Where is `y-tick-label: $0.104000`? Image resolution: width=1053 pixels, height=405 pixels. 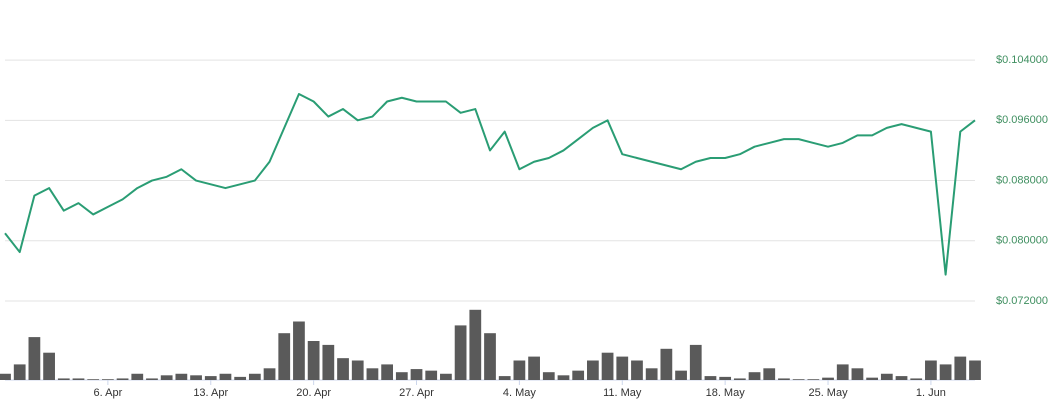
y-tick-label: $0.104000 is located at coordinates (1022, 60).